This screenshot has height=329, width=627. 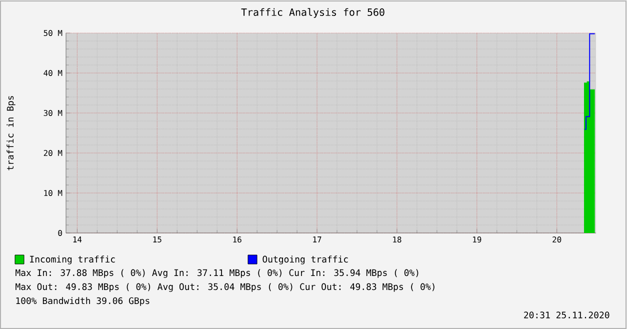 What do you see at coordinates (72, 260) in the screenshot?
I see `legend-label: Incoming traffic` at bounding box center [72, 260].